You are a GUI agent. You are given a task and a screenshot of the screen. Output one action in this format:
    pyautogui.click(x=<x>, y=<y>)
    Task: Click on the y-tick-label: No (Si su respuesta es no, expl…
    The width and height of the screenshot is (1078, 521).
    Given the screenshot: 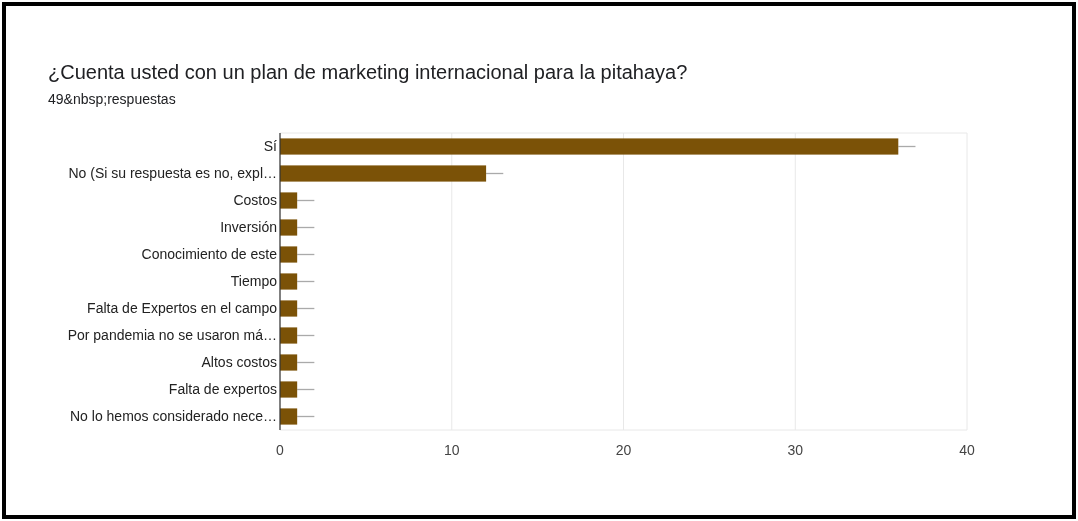 What is the action you would take?
    pyautogui.click(x=172, y=173)
    